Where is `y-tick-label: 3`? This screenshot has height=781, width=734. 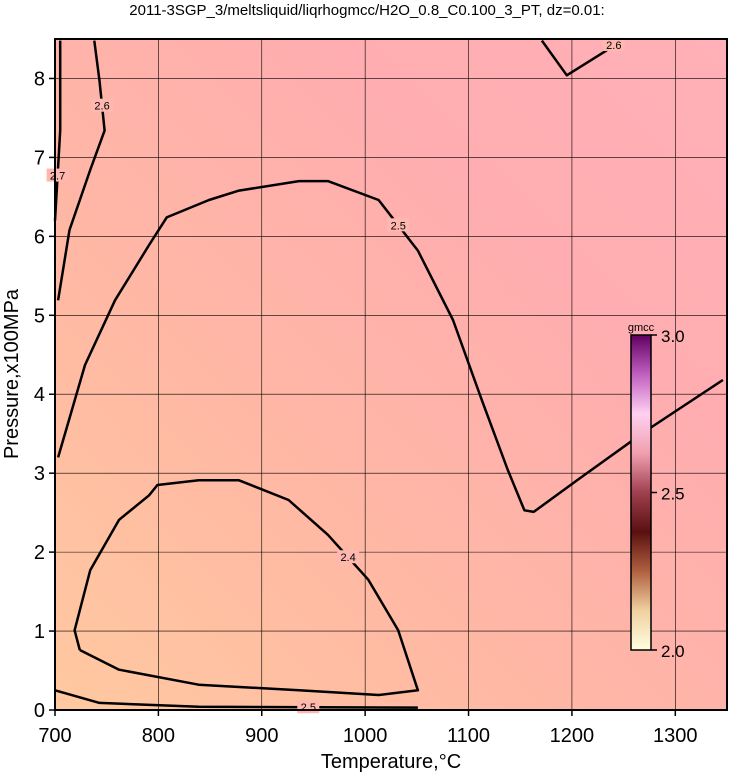 y-tick-label: 3 is located at coordinates (39, 474).